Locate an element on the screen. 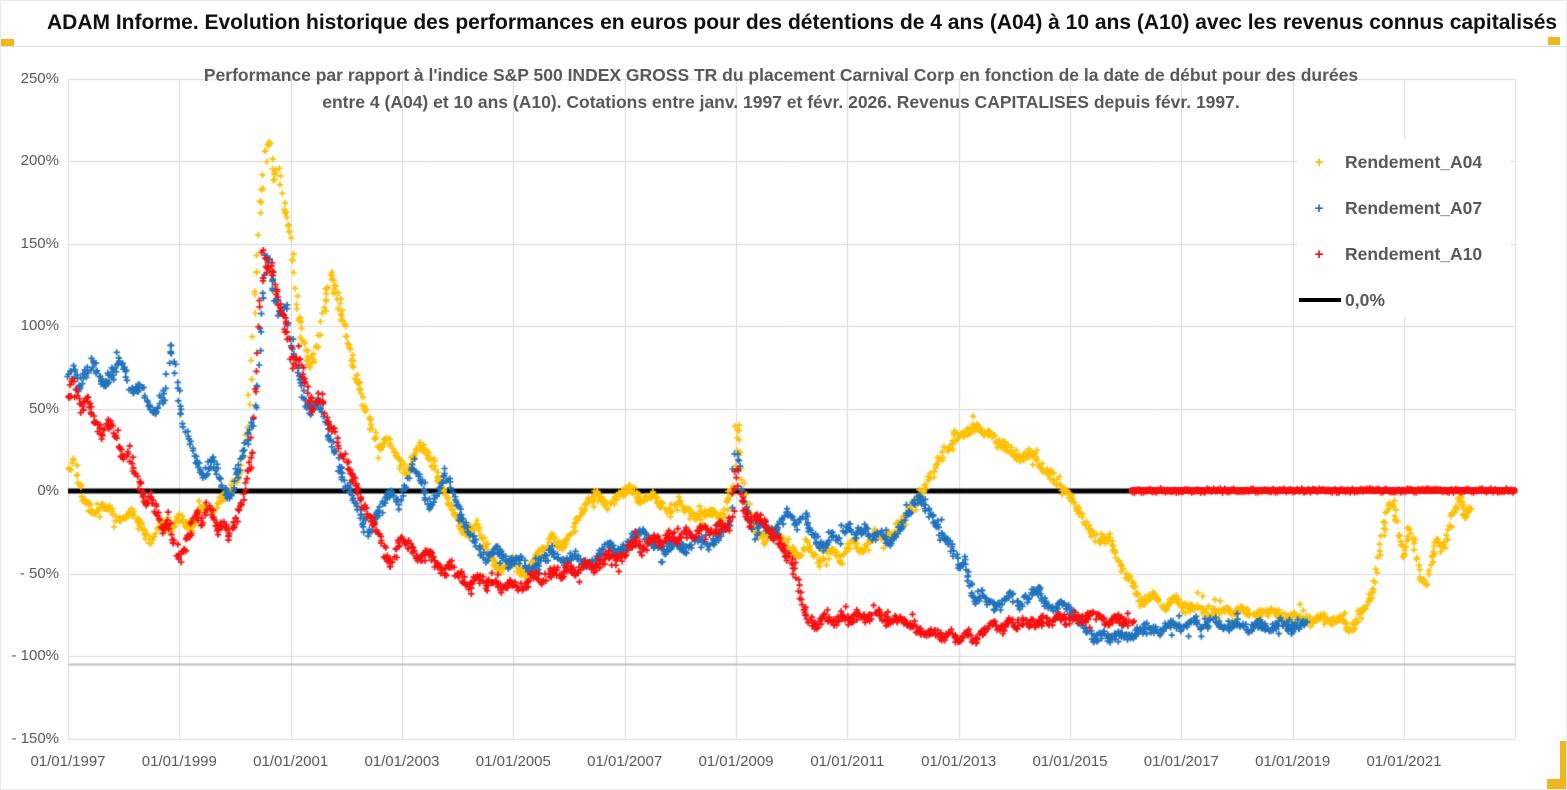  x-tick-label: 01/01/1999 is located at coordinates (179, 761).